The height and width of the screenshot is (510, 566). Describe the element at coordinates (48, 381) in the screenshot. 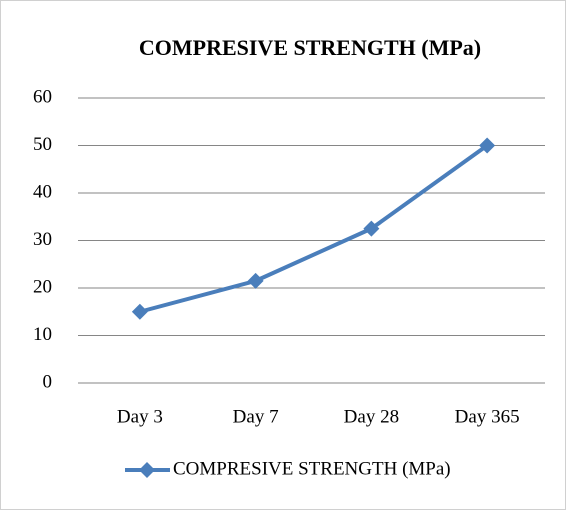

I see `y-tick-label: 0` at that location.